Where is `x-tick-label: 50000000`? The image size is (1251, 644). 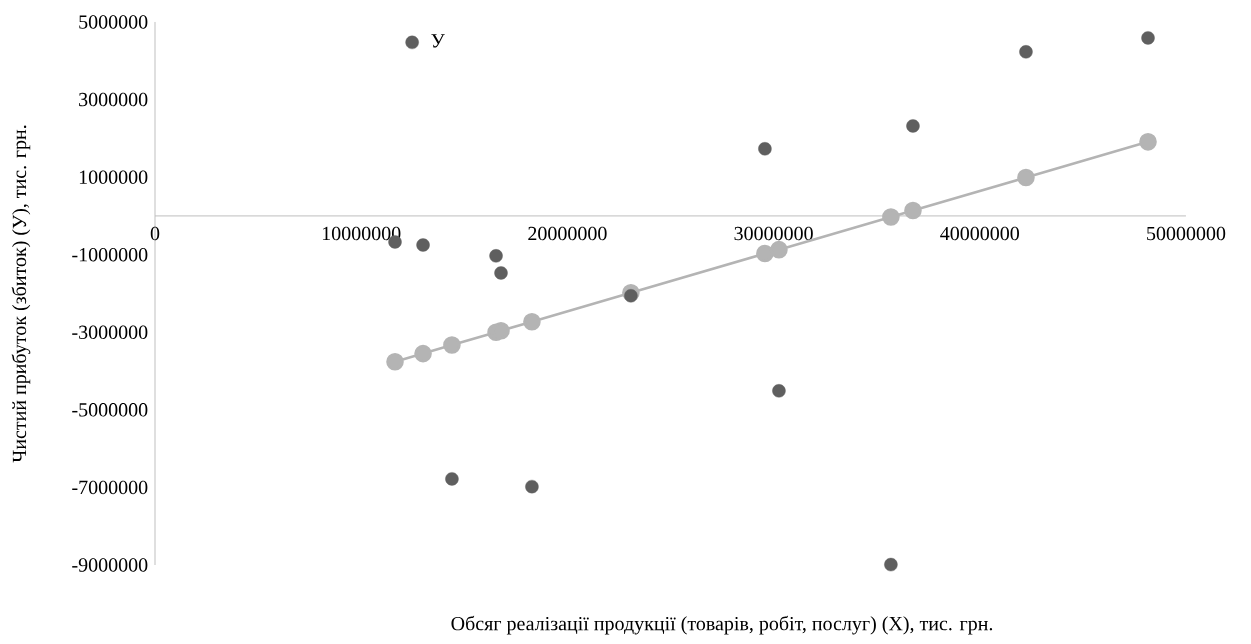
x-tick-label: 50000000 is located at coordinates (1186, 233).